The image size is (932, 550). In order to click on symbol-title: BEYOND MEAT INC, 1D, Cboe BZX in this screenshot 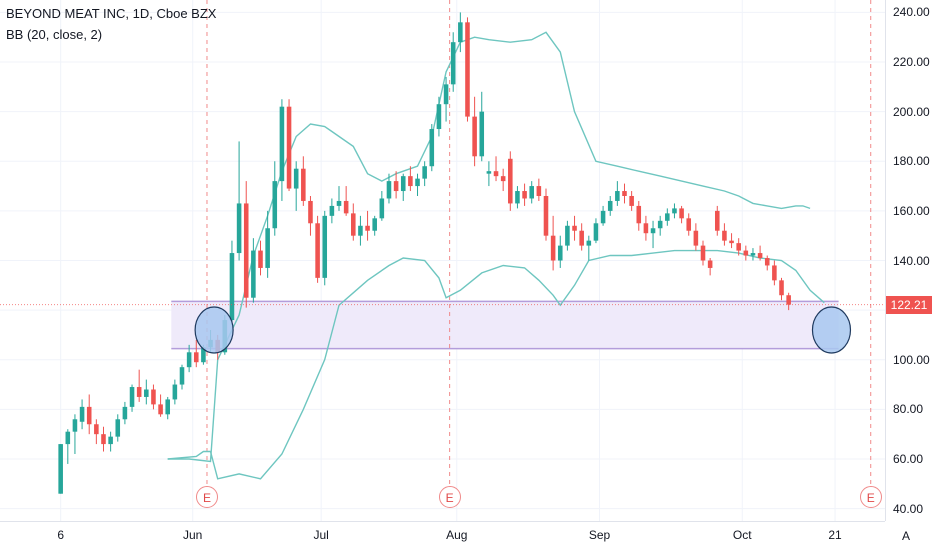, I will do `click(111, 13)`.